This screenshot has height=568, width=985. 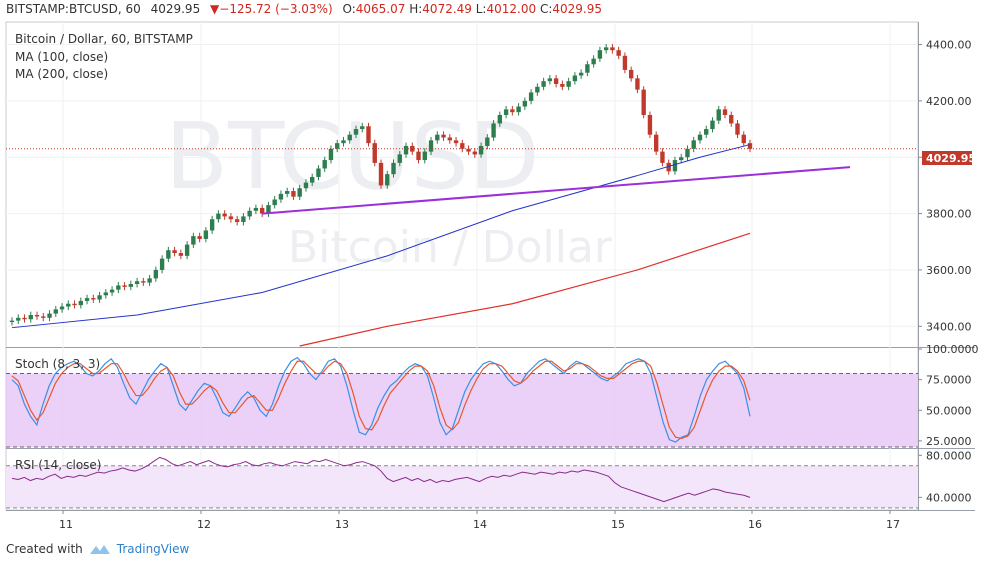 I want to click on last-price-tag: 4029.95, so click(x=949, y=158).